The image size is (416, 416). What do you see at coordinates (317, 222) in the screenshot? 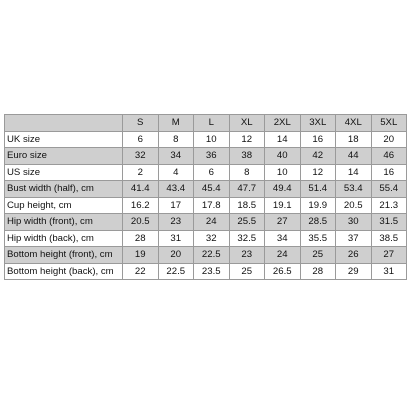
I see `table-cell: 28.5` at bounding box center [317, 222].